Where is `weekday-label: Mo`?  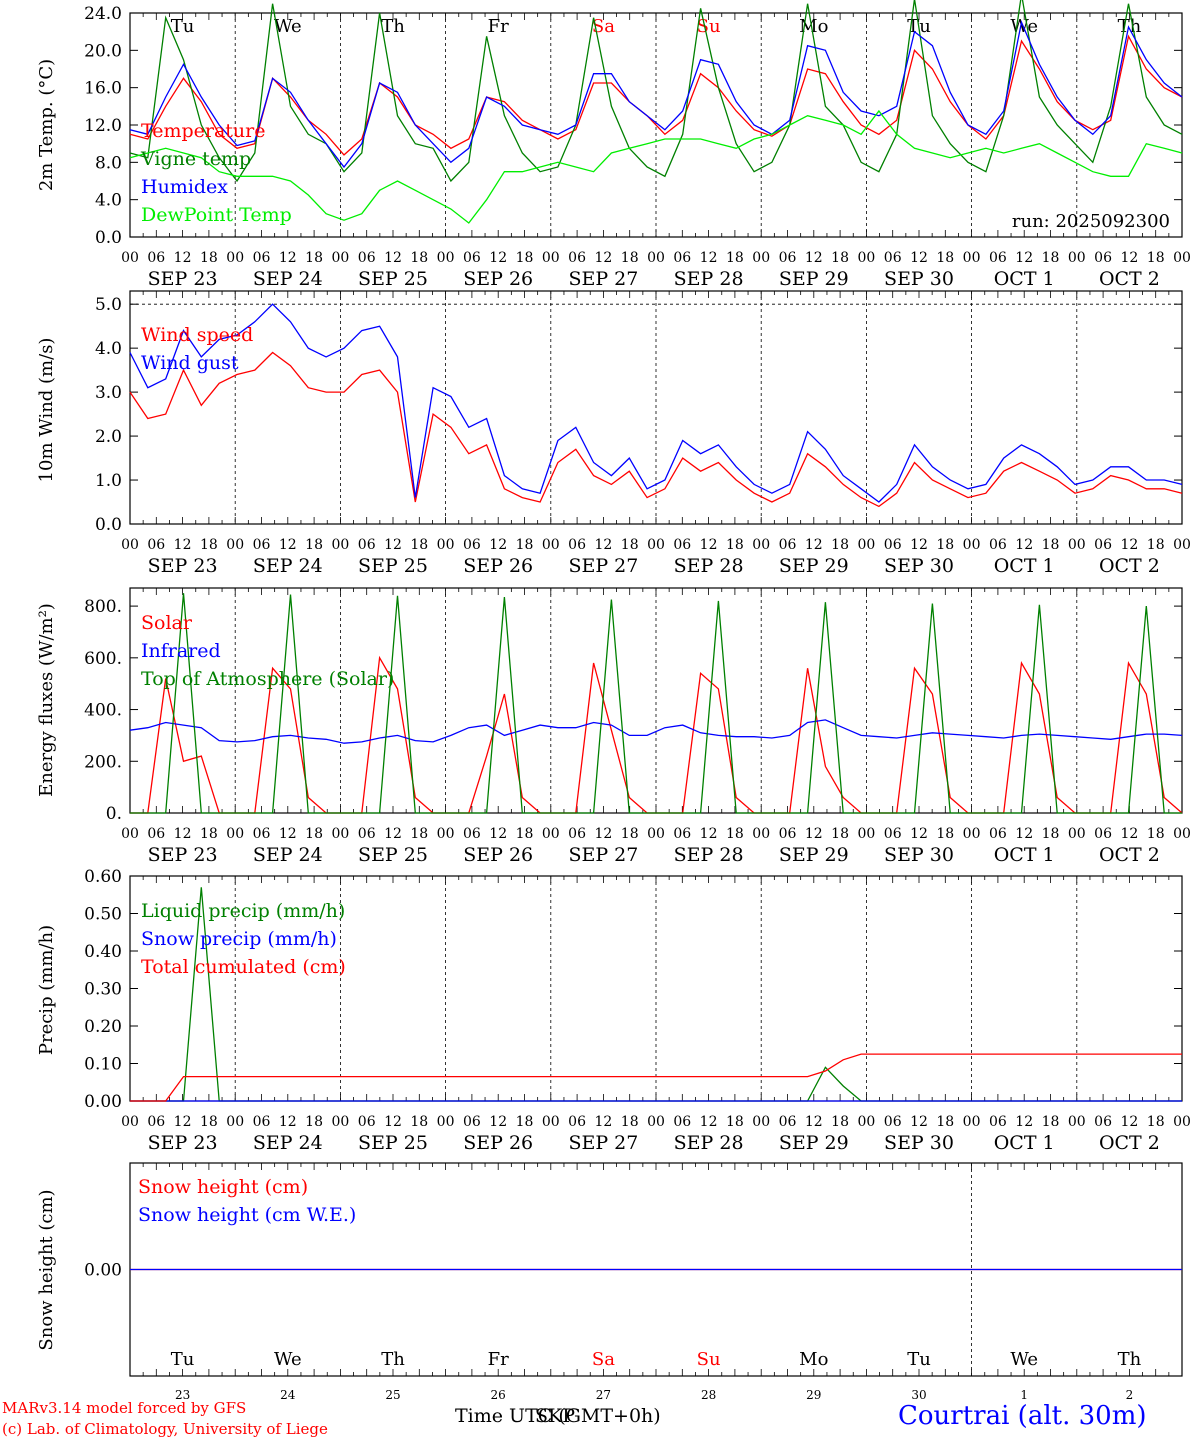 weekday-label: Mo is located at coordinates (813, 1359).